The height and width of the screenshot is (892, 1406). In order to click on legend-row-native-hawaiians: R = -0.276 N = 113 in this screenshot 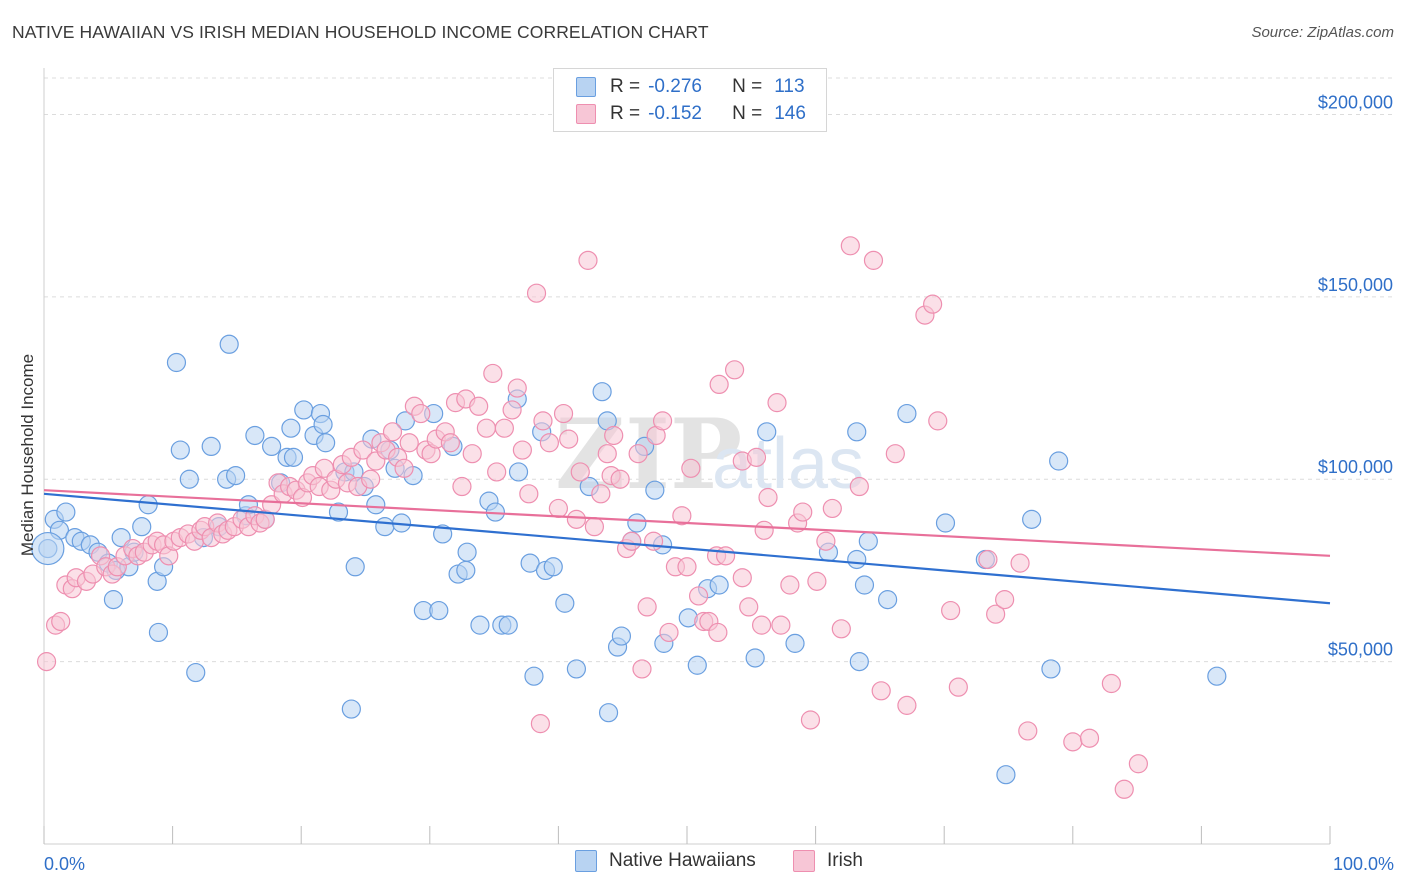, I will do `click(690, 87)`.